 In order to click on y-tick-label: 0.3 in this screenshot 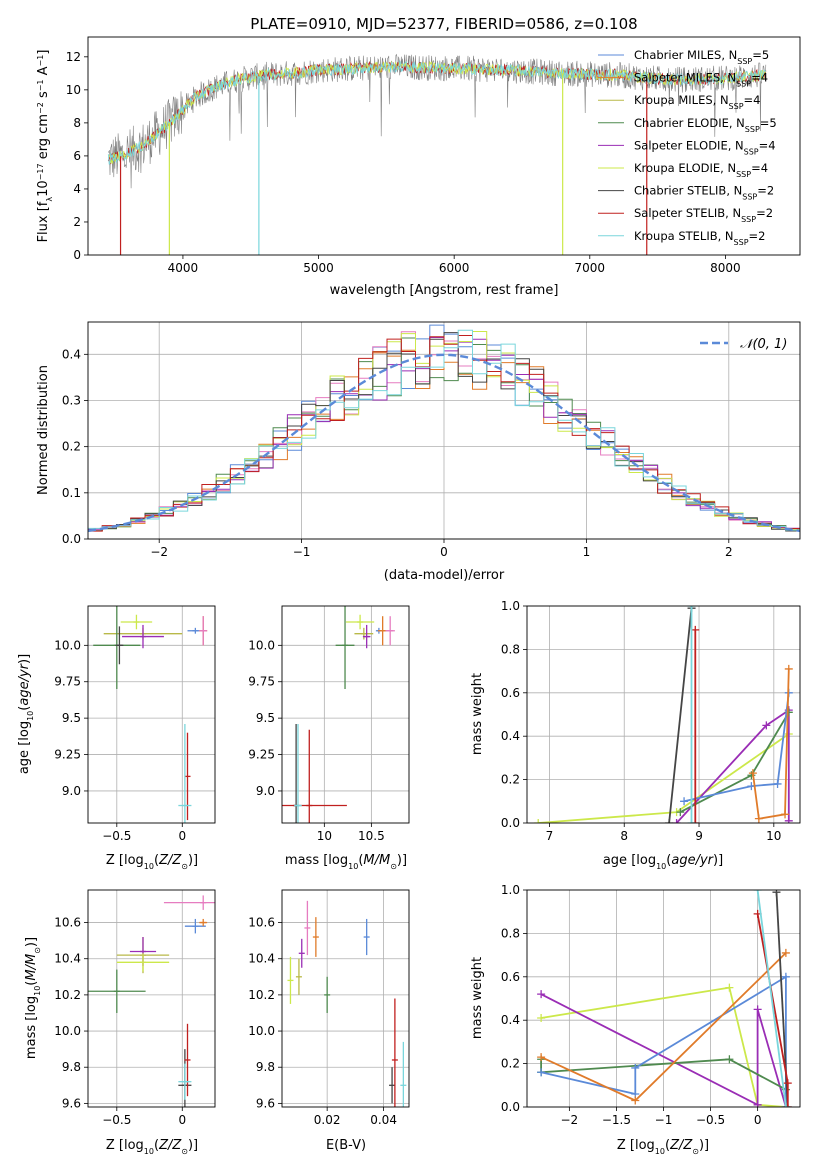, I will do `click(71, 400)`.